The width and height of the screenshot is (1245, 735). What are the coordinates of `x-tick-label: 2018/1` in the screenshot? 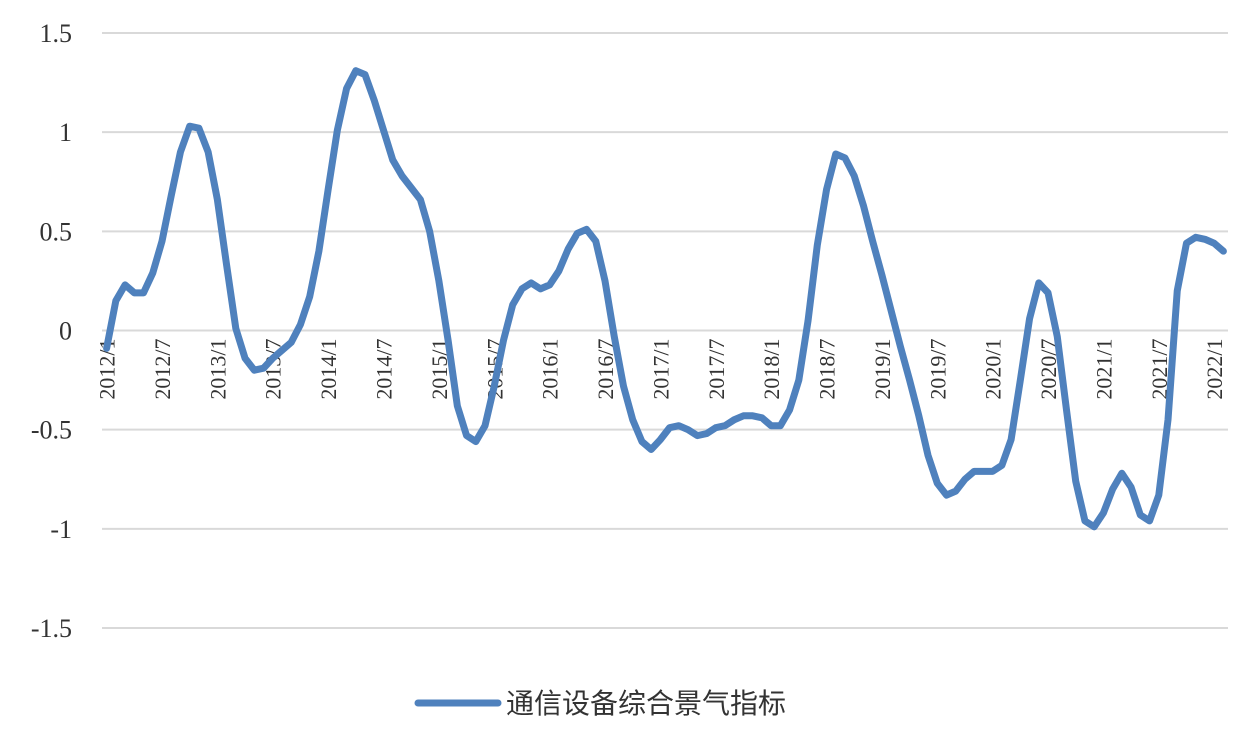 It's located at (771, 369).